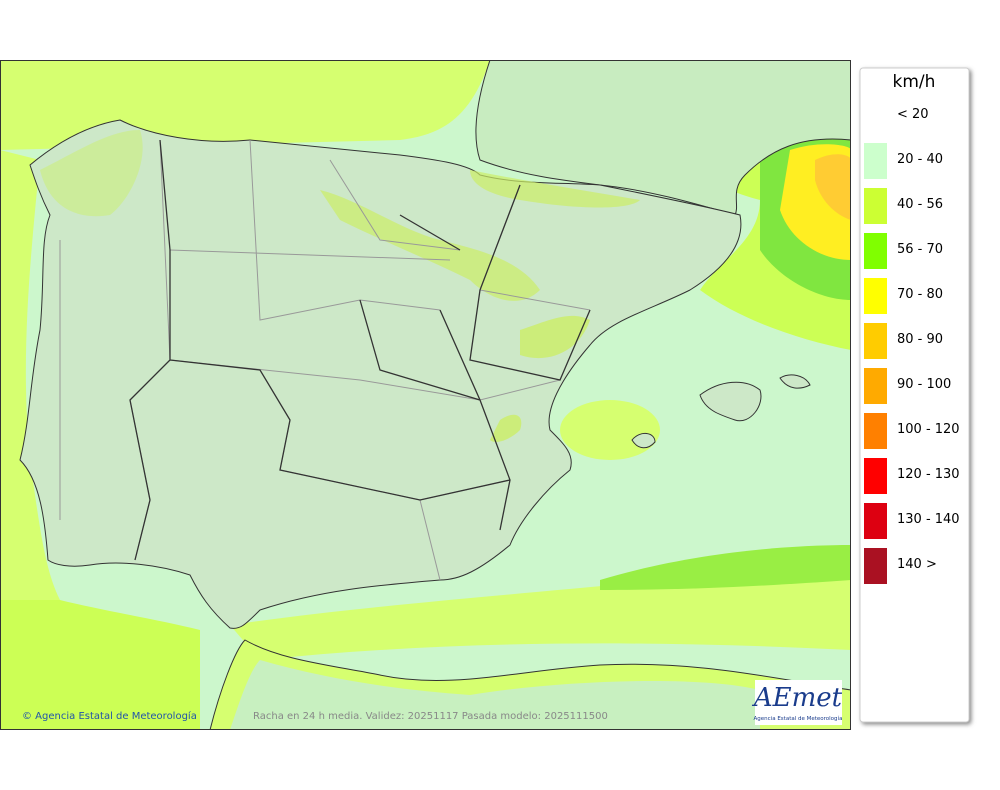  Describe the element at coordinates (797, 698) in the screenshot. I see `logo-name: AEmet` at that location.